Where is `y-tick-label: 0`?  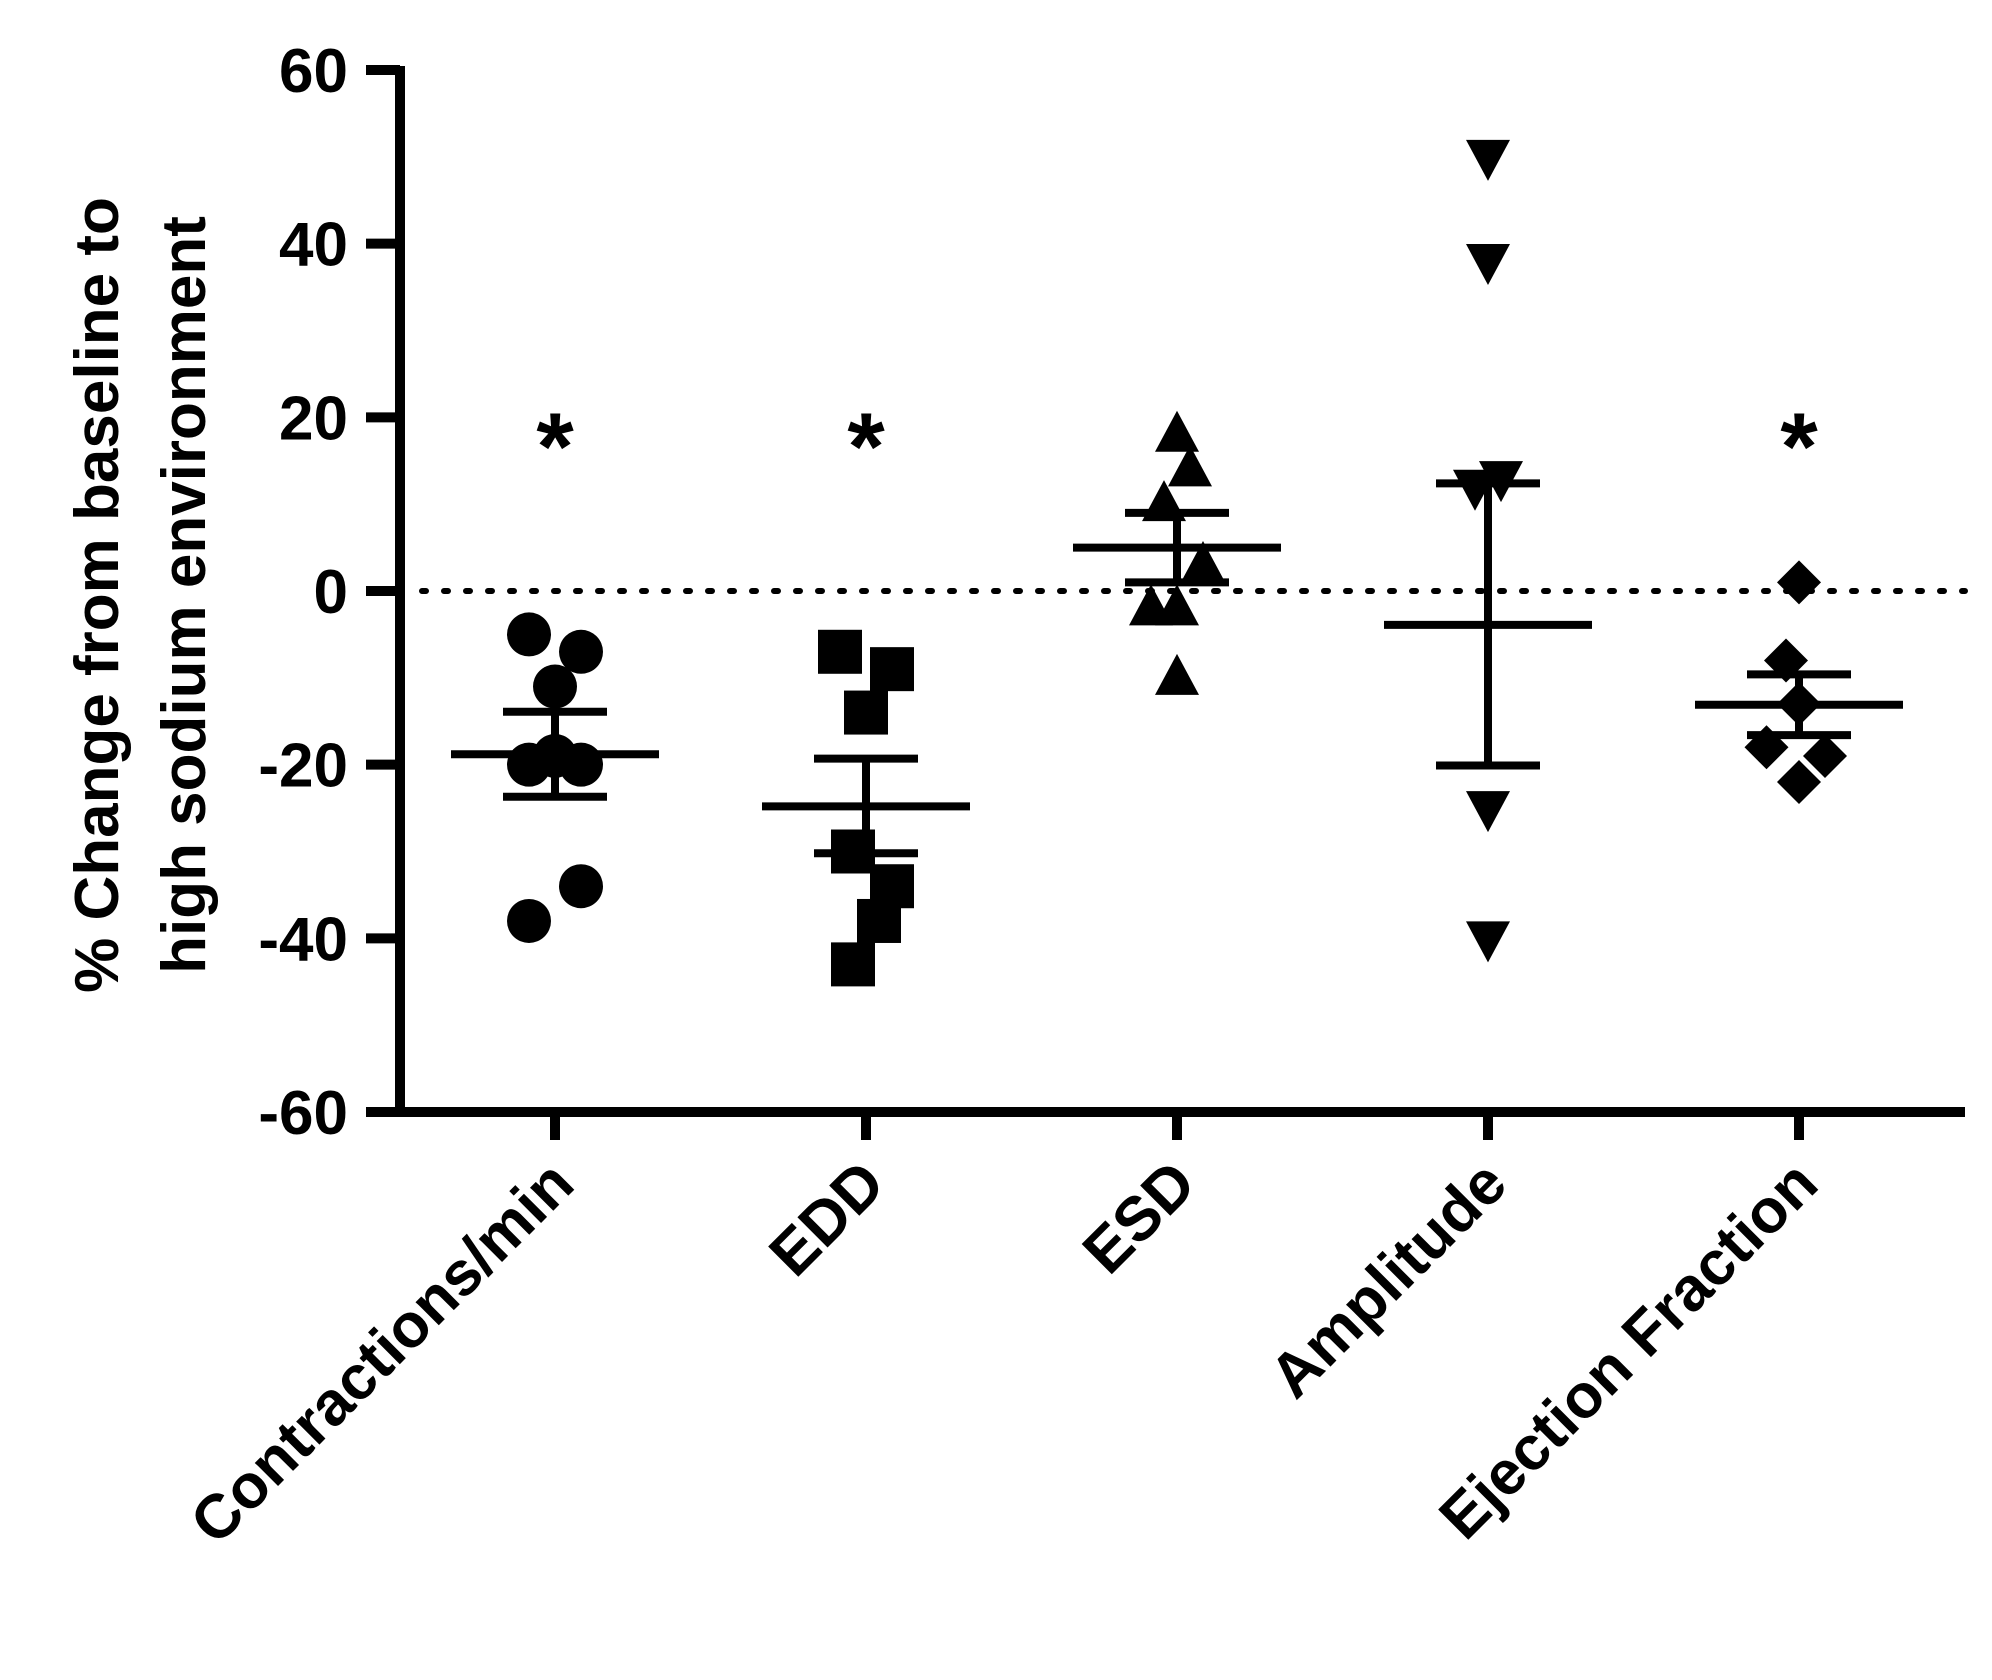 y-tick-label: 0 is located at coordinates (331, 592).